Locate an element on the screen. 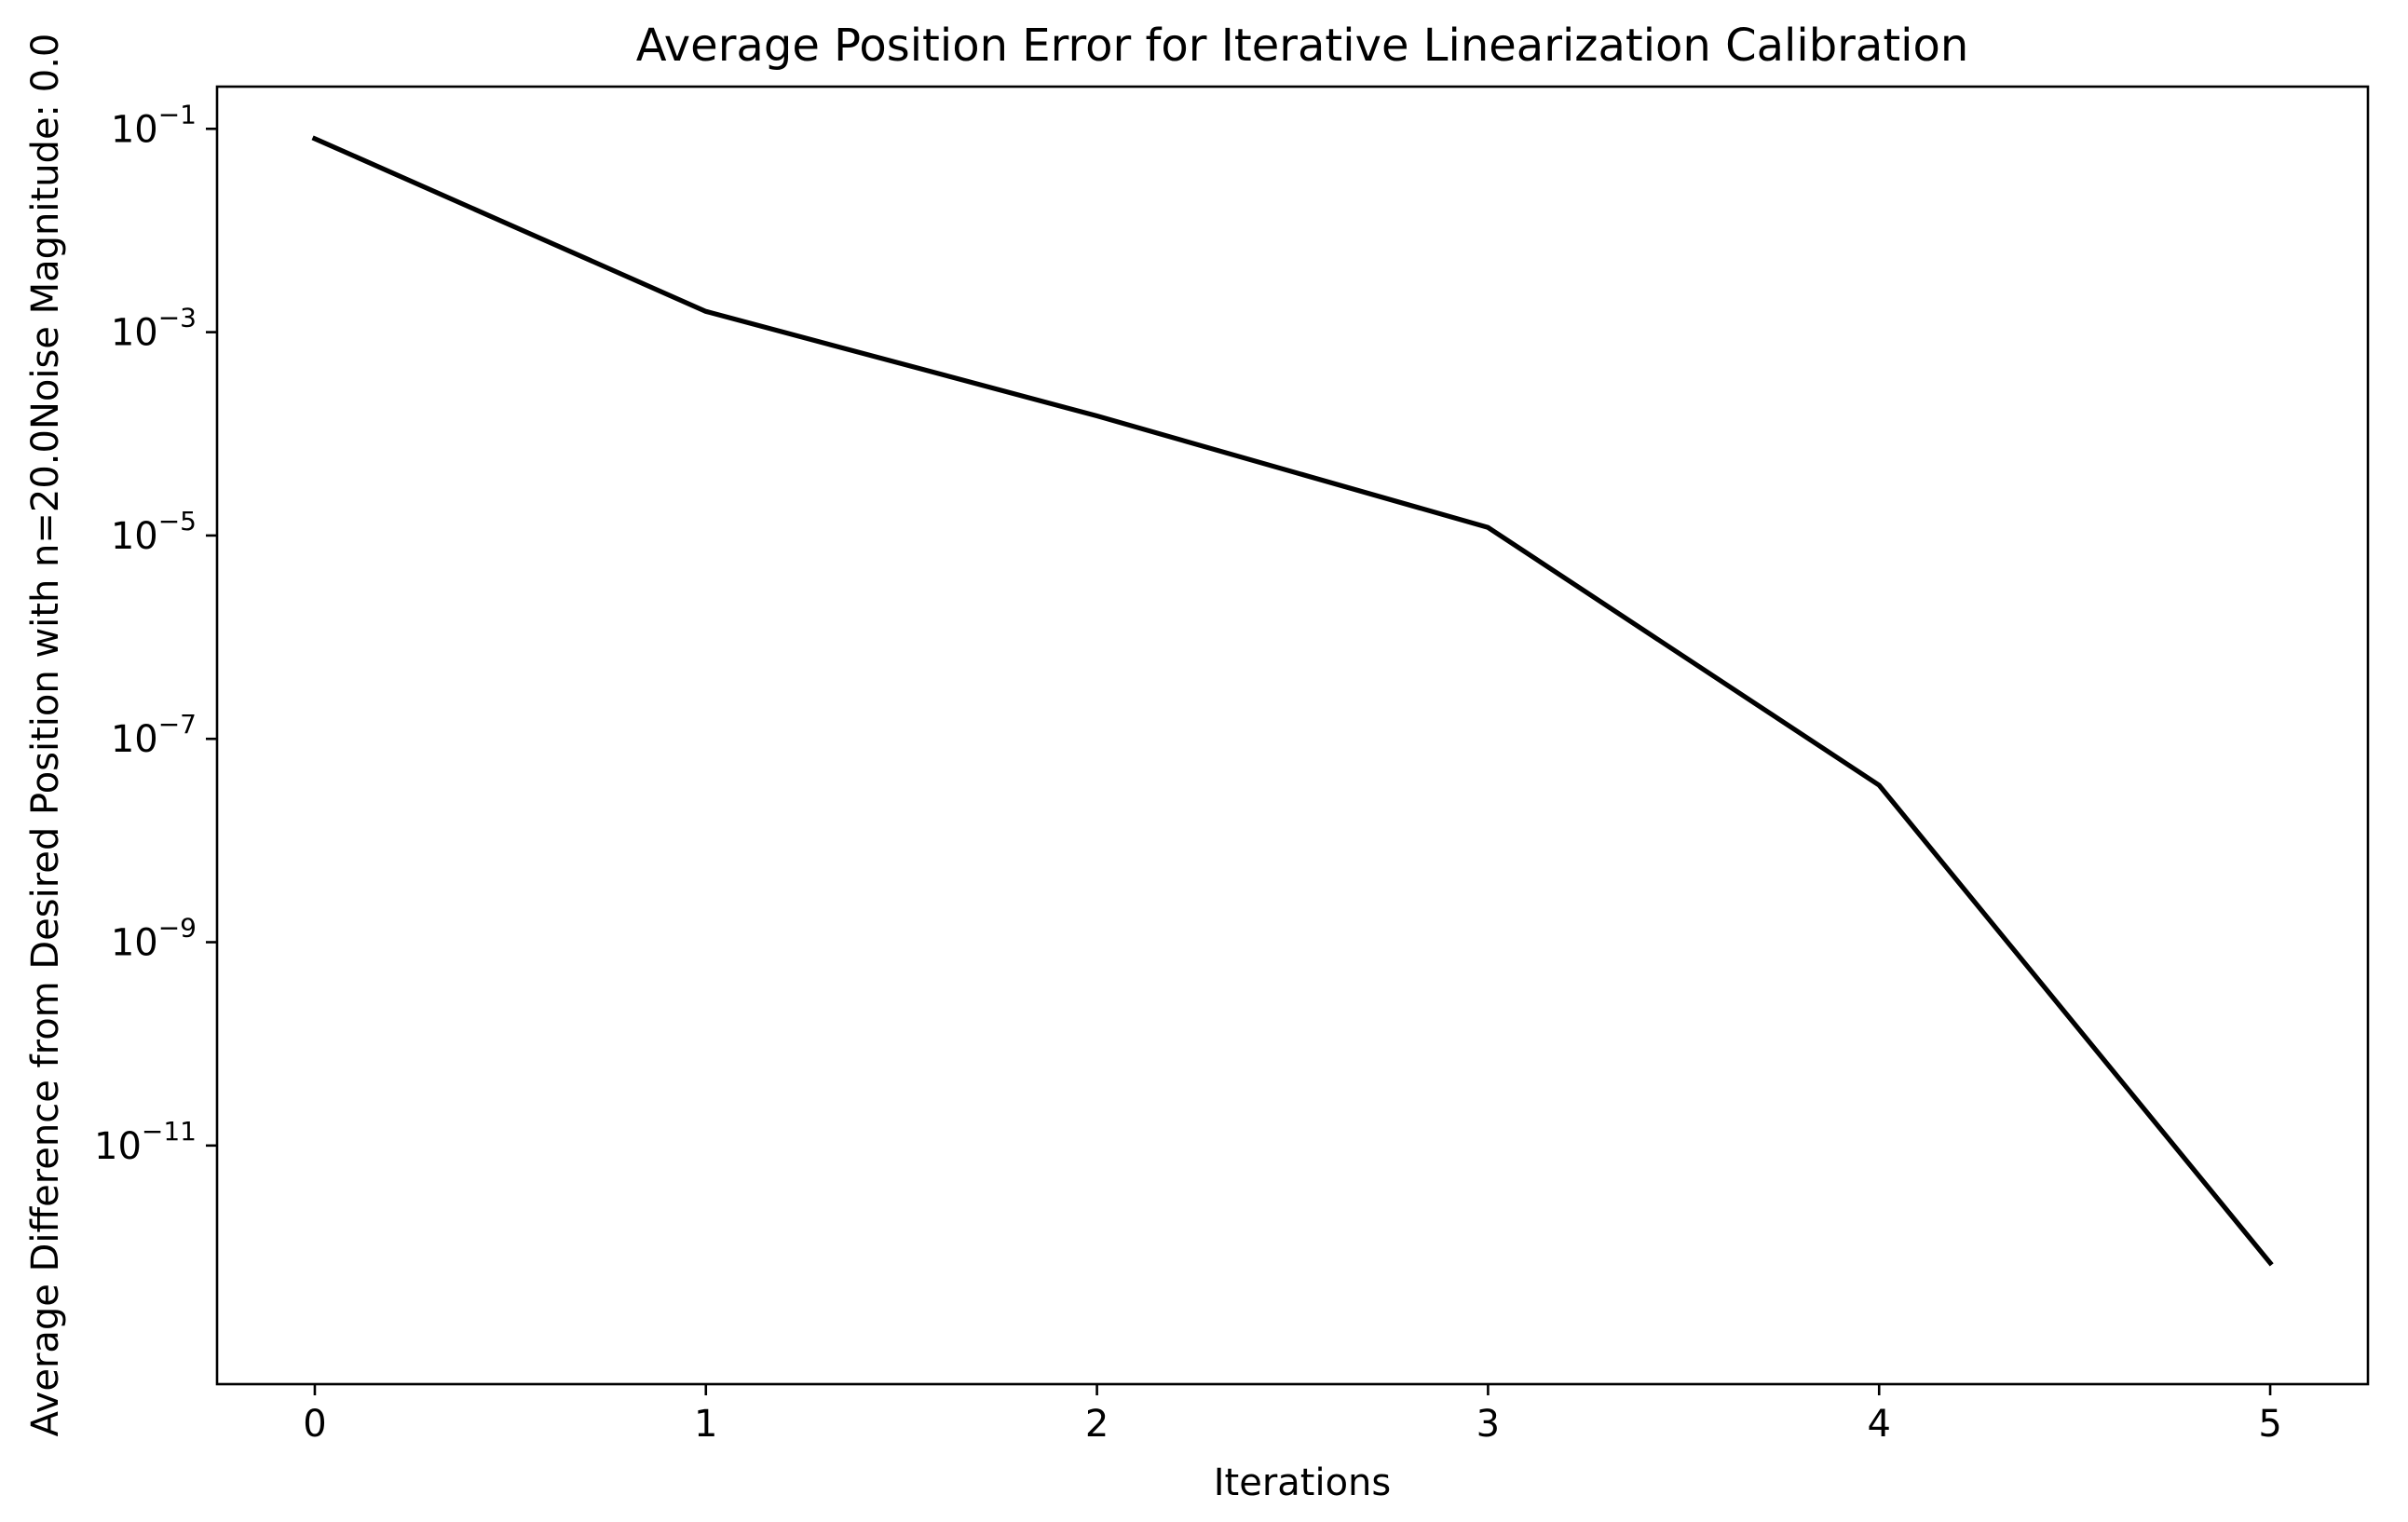 The image size is (2408, 1522). x-axis-label: Iterations is located at coordinates (1303, 1482).